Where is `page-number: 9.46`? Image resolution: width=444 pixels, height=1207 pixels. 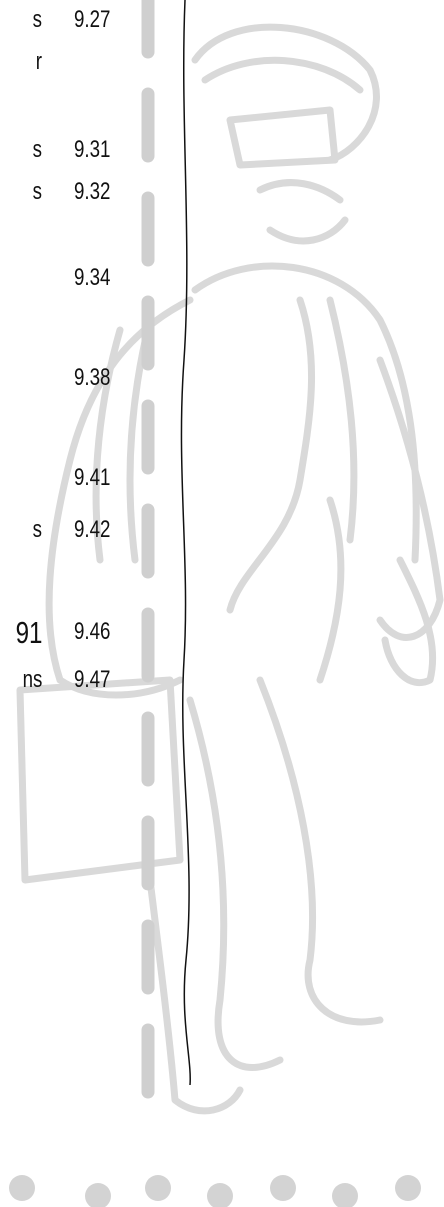
page-number: 9.46 is located at coordinates (92, 631).